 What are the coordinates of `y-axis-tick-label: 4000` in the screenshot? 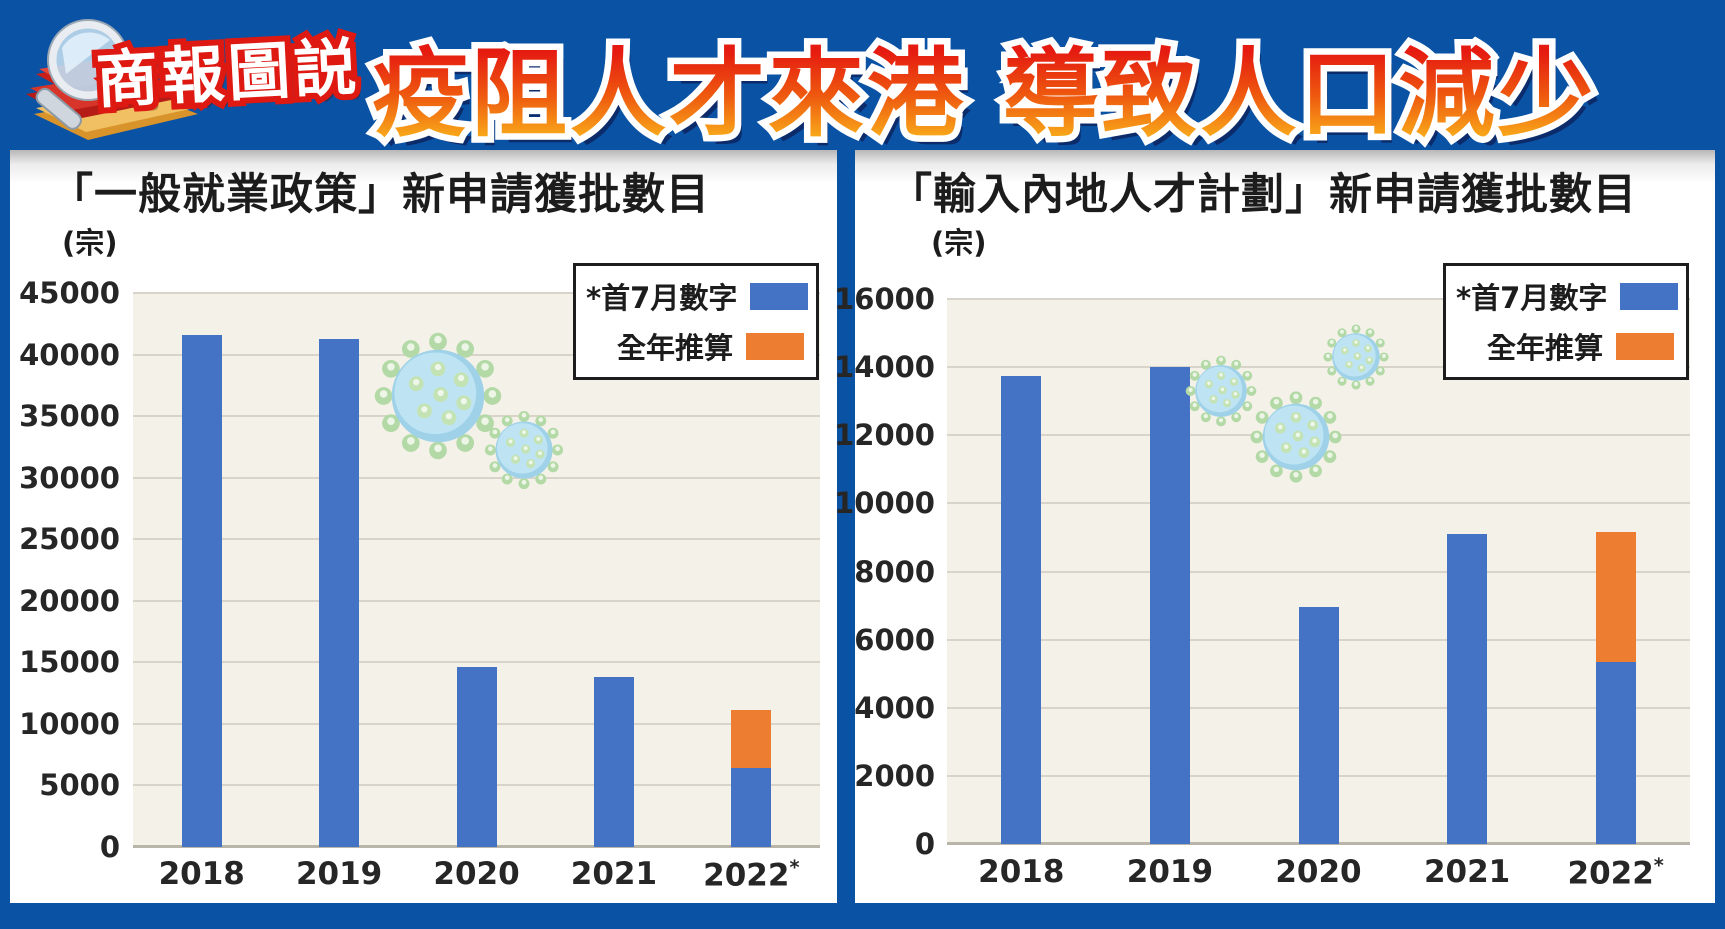 It's located at (894, 707).